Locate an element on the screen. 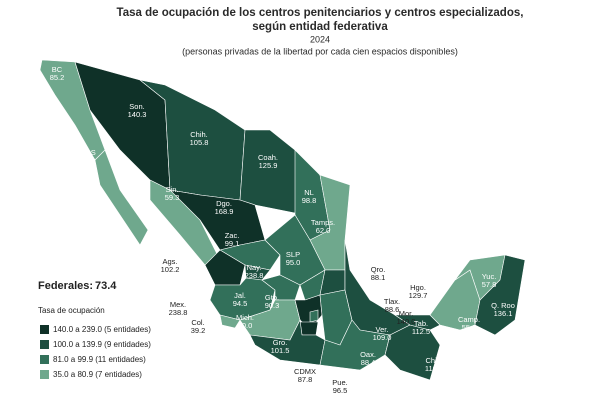 This screenshot has height=400, width=600. state-name: Ags. is located at coordinates (169, 261).